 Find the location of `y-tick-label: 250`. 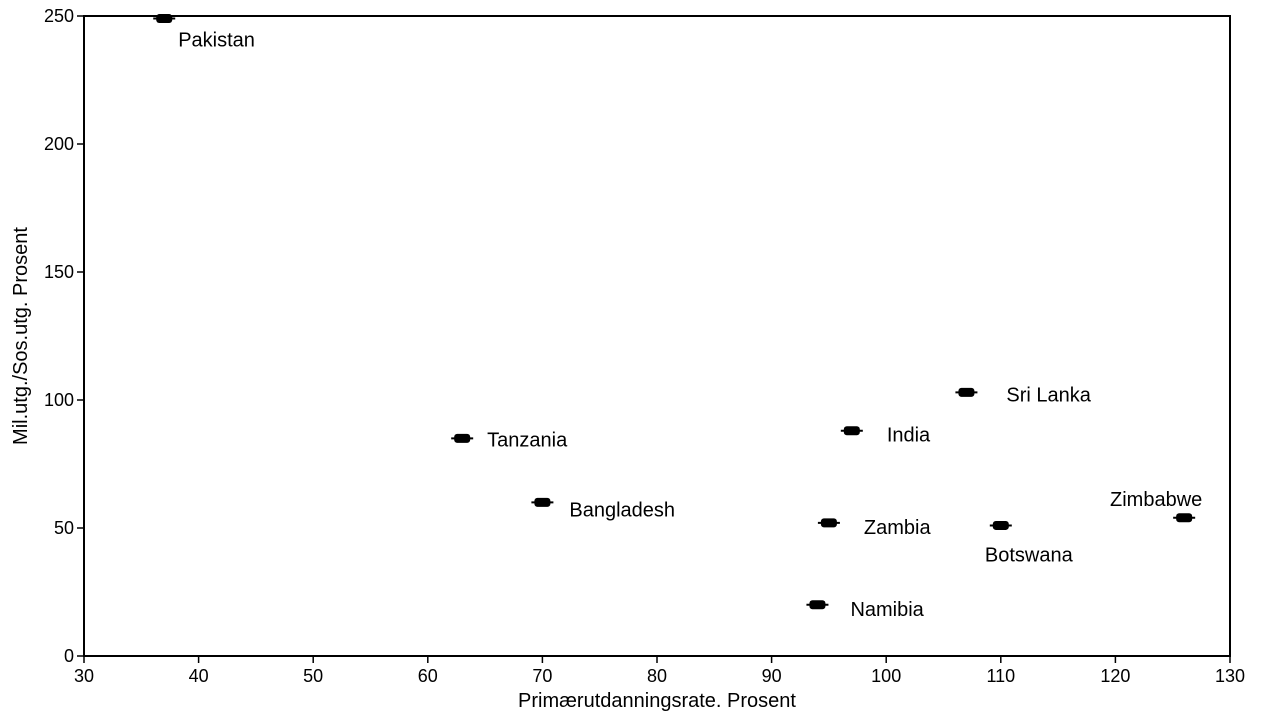

y-tick-label: 250 is located at coordinates (59, 16).